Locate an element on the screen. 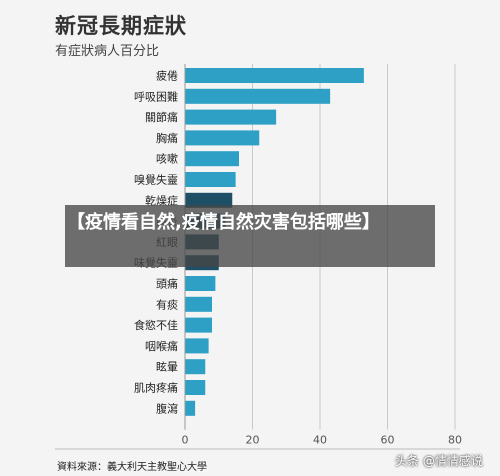  chart-title: 新冠長期症狀 is located at coordinates (121, 26).